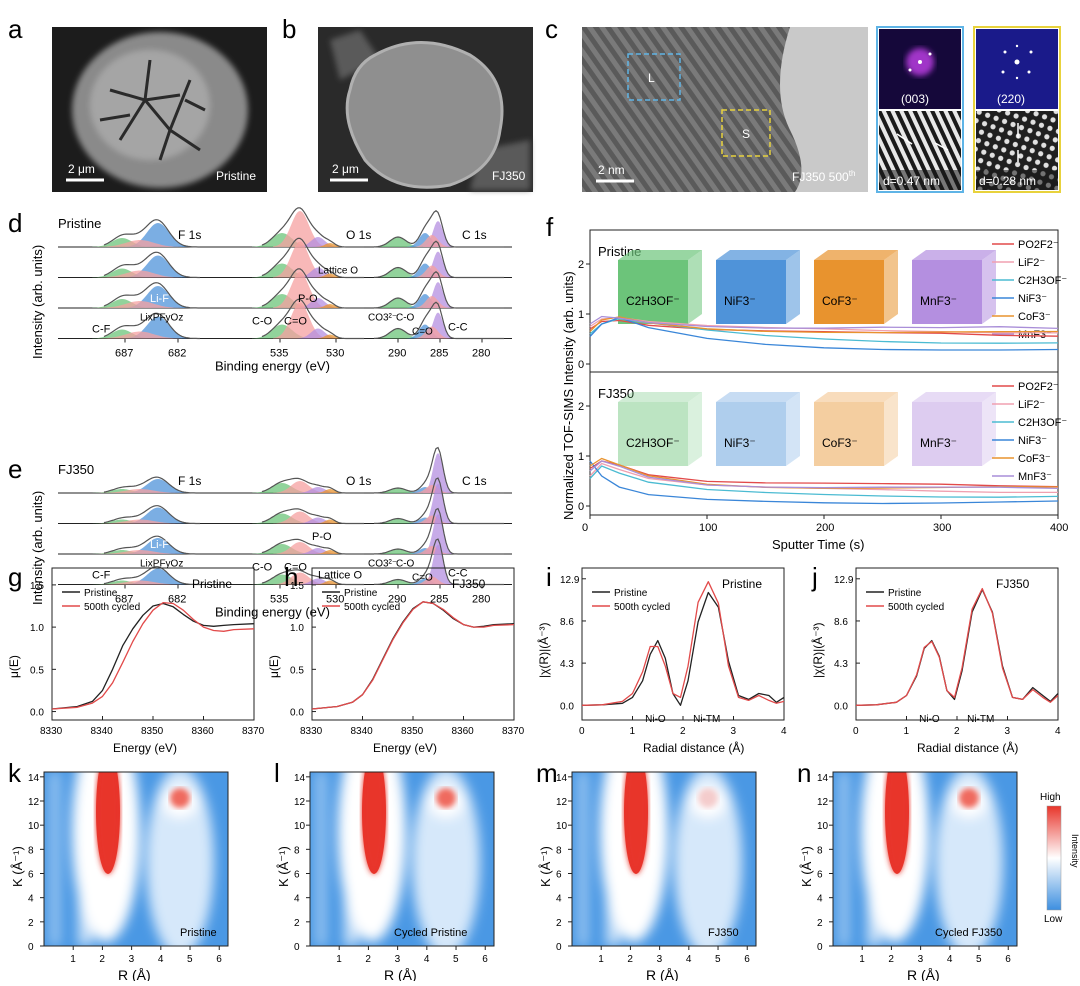 The image size is (1080, 986). I want to click on x-tick-label: 3, so click(1008, 731).